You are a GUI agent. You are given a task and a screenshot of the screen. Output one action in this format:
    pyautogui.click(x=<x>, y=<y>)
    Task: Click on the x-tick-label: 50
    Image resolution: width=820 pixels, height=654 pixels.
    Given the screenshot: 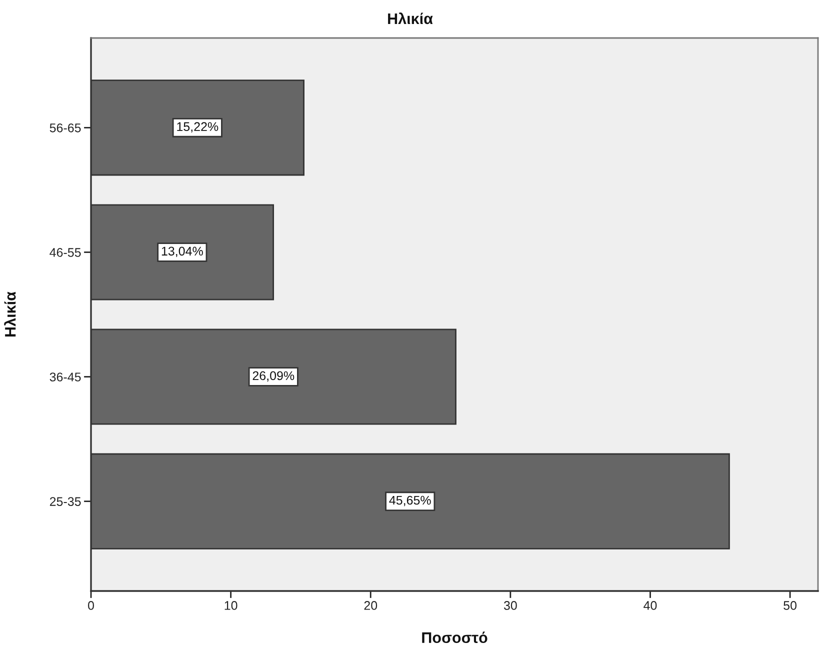 What is the action you would take?
    pyautogui.click(x=790, y=605)
    